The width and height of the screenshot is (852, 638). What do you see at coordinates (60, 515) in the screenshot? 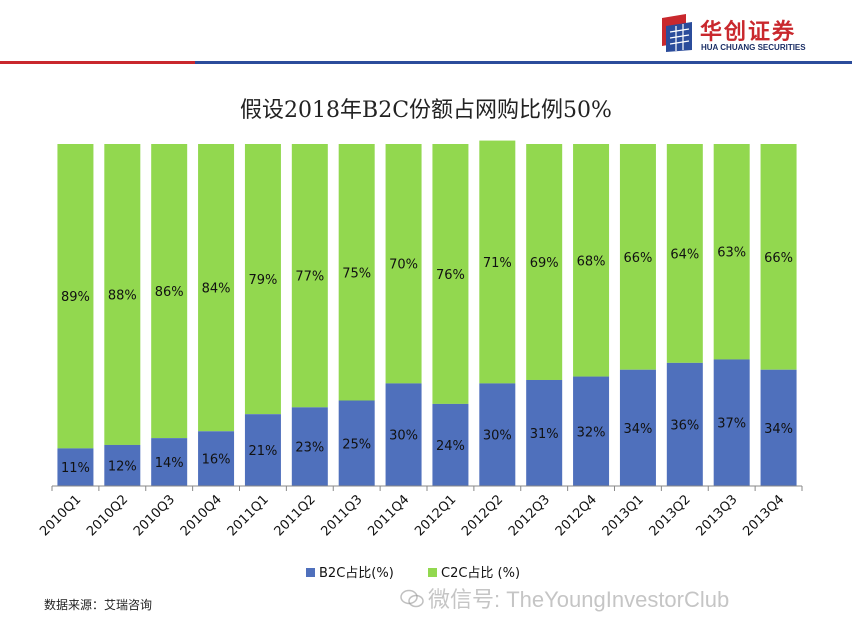
I see `x-tick-label-2010Q1: 2010Q1` at bounding box center [60, 515].